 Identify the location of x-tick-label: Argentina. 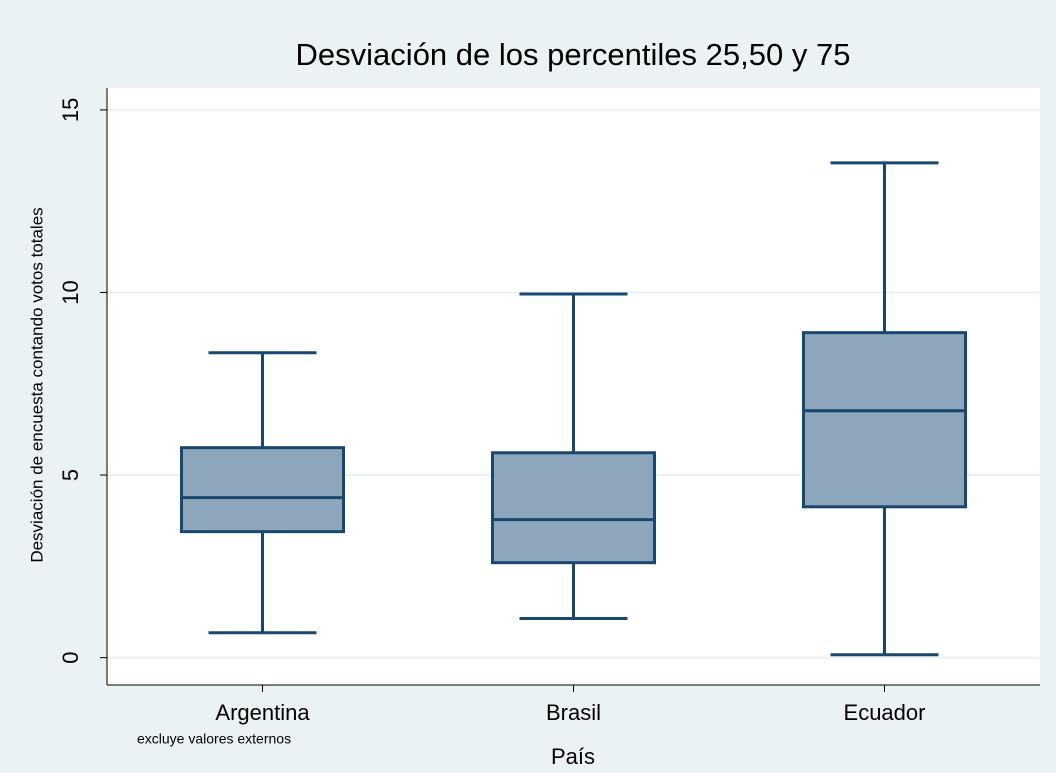
(262, 712).